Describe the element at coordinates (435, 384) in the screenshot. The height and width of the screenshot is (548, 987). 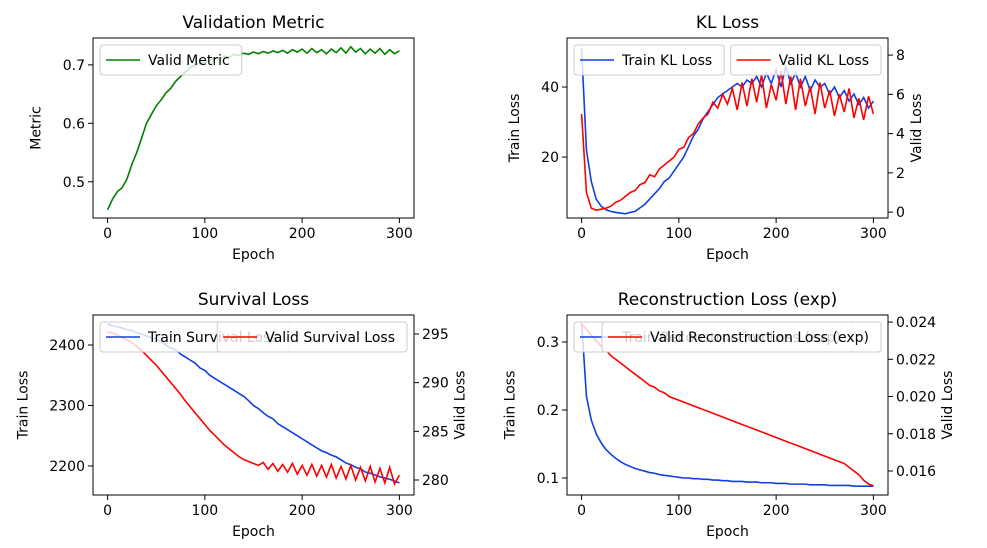
I see `y2-tick-label: 290` at that location.